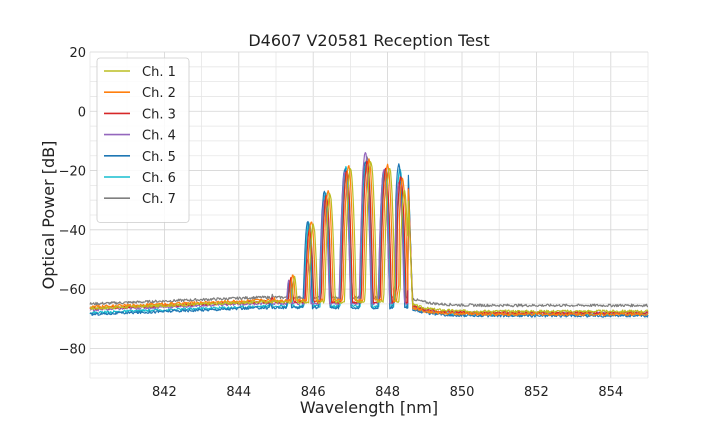  What do you see at coordinates (369, 407) in the screenshot?
I see `x-axis-label: Wavelength [nm]` at bounding box center [369, 407].